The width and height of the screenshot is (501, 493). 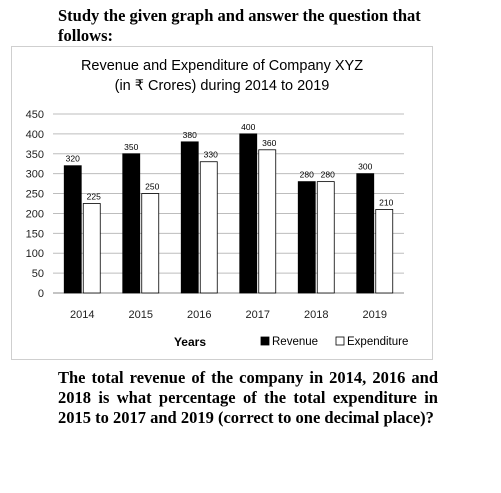 What do you see at coordinates (35, 135) in the screenshot?
I see `y-tick-label: 400` at bounding box center [35, 135].